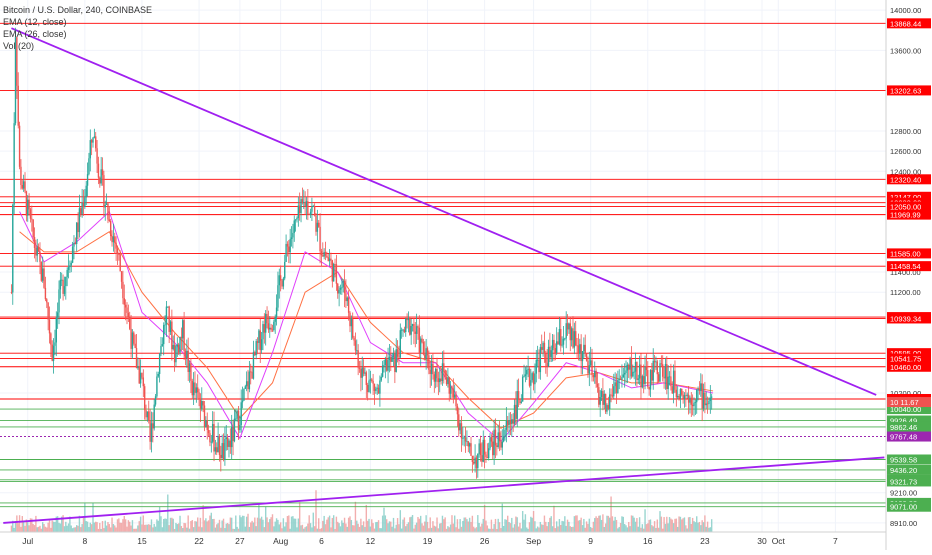  What do you see at coordinates (35, 22) in the screenshot?
I see `legend-ema-12: EMA (12, close)` at bounding box center [35, 22].